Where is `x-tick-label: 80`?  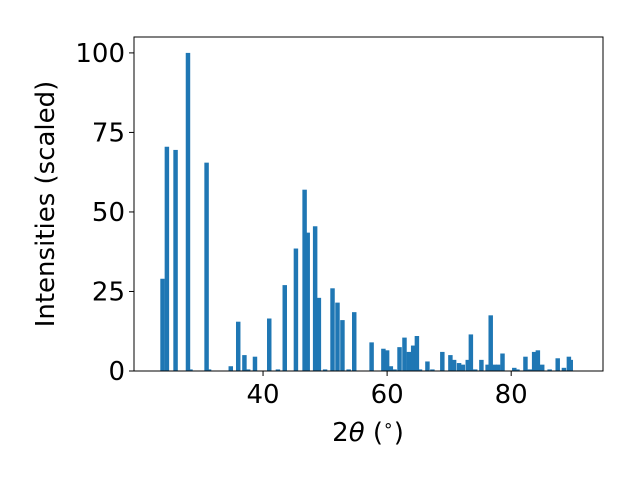
x-tick-label: 80 is located at coordinates (511, 395).